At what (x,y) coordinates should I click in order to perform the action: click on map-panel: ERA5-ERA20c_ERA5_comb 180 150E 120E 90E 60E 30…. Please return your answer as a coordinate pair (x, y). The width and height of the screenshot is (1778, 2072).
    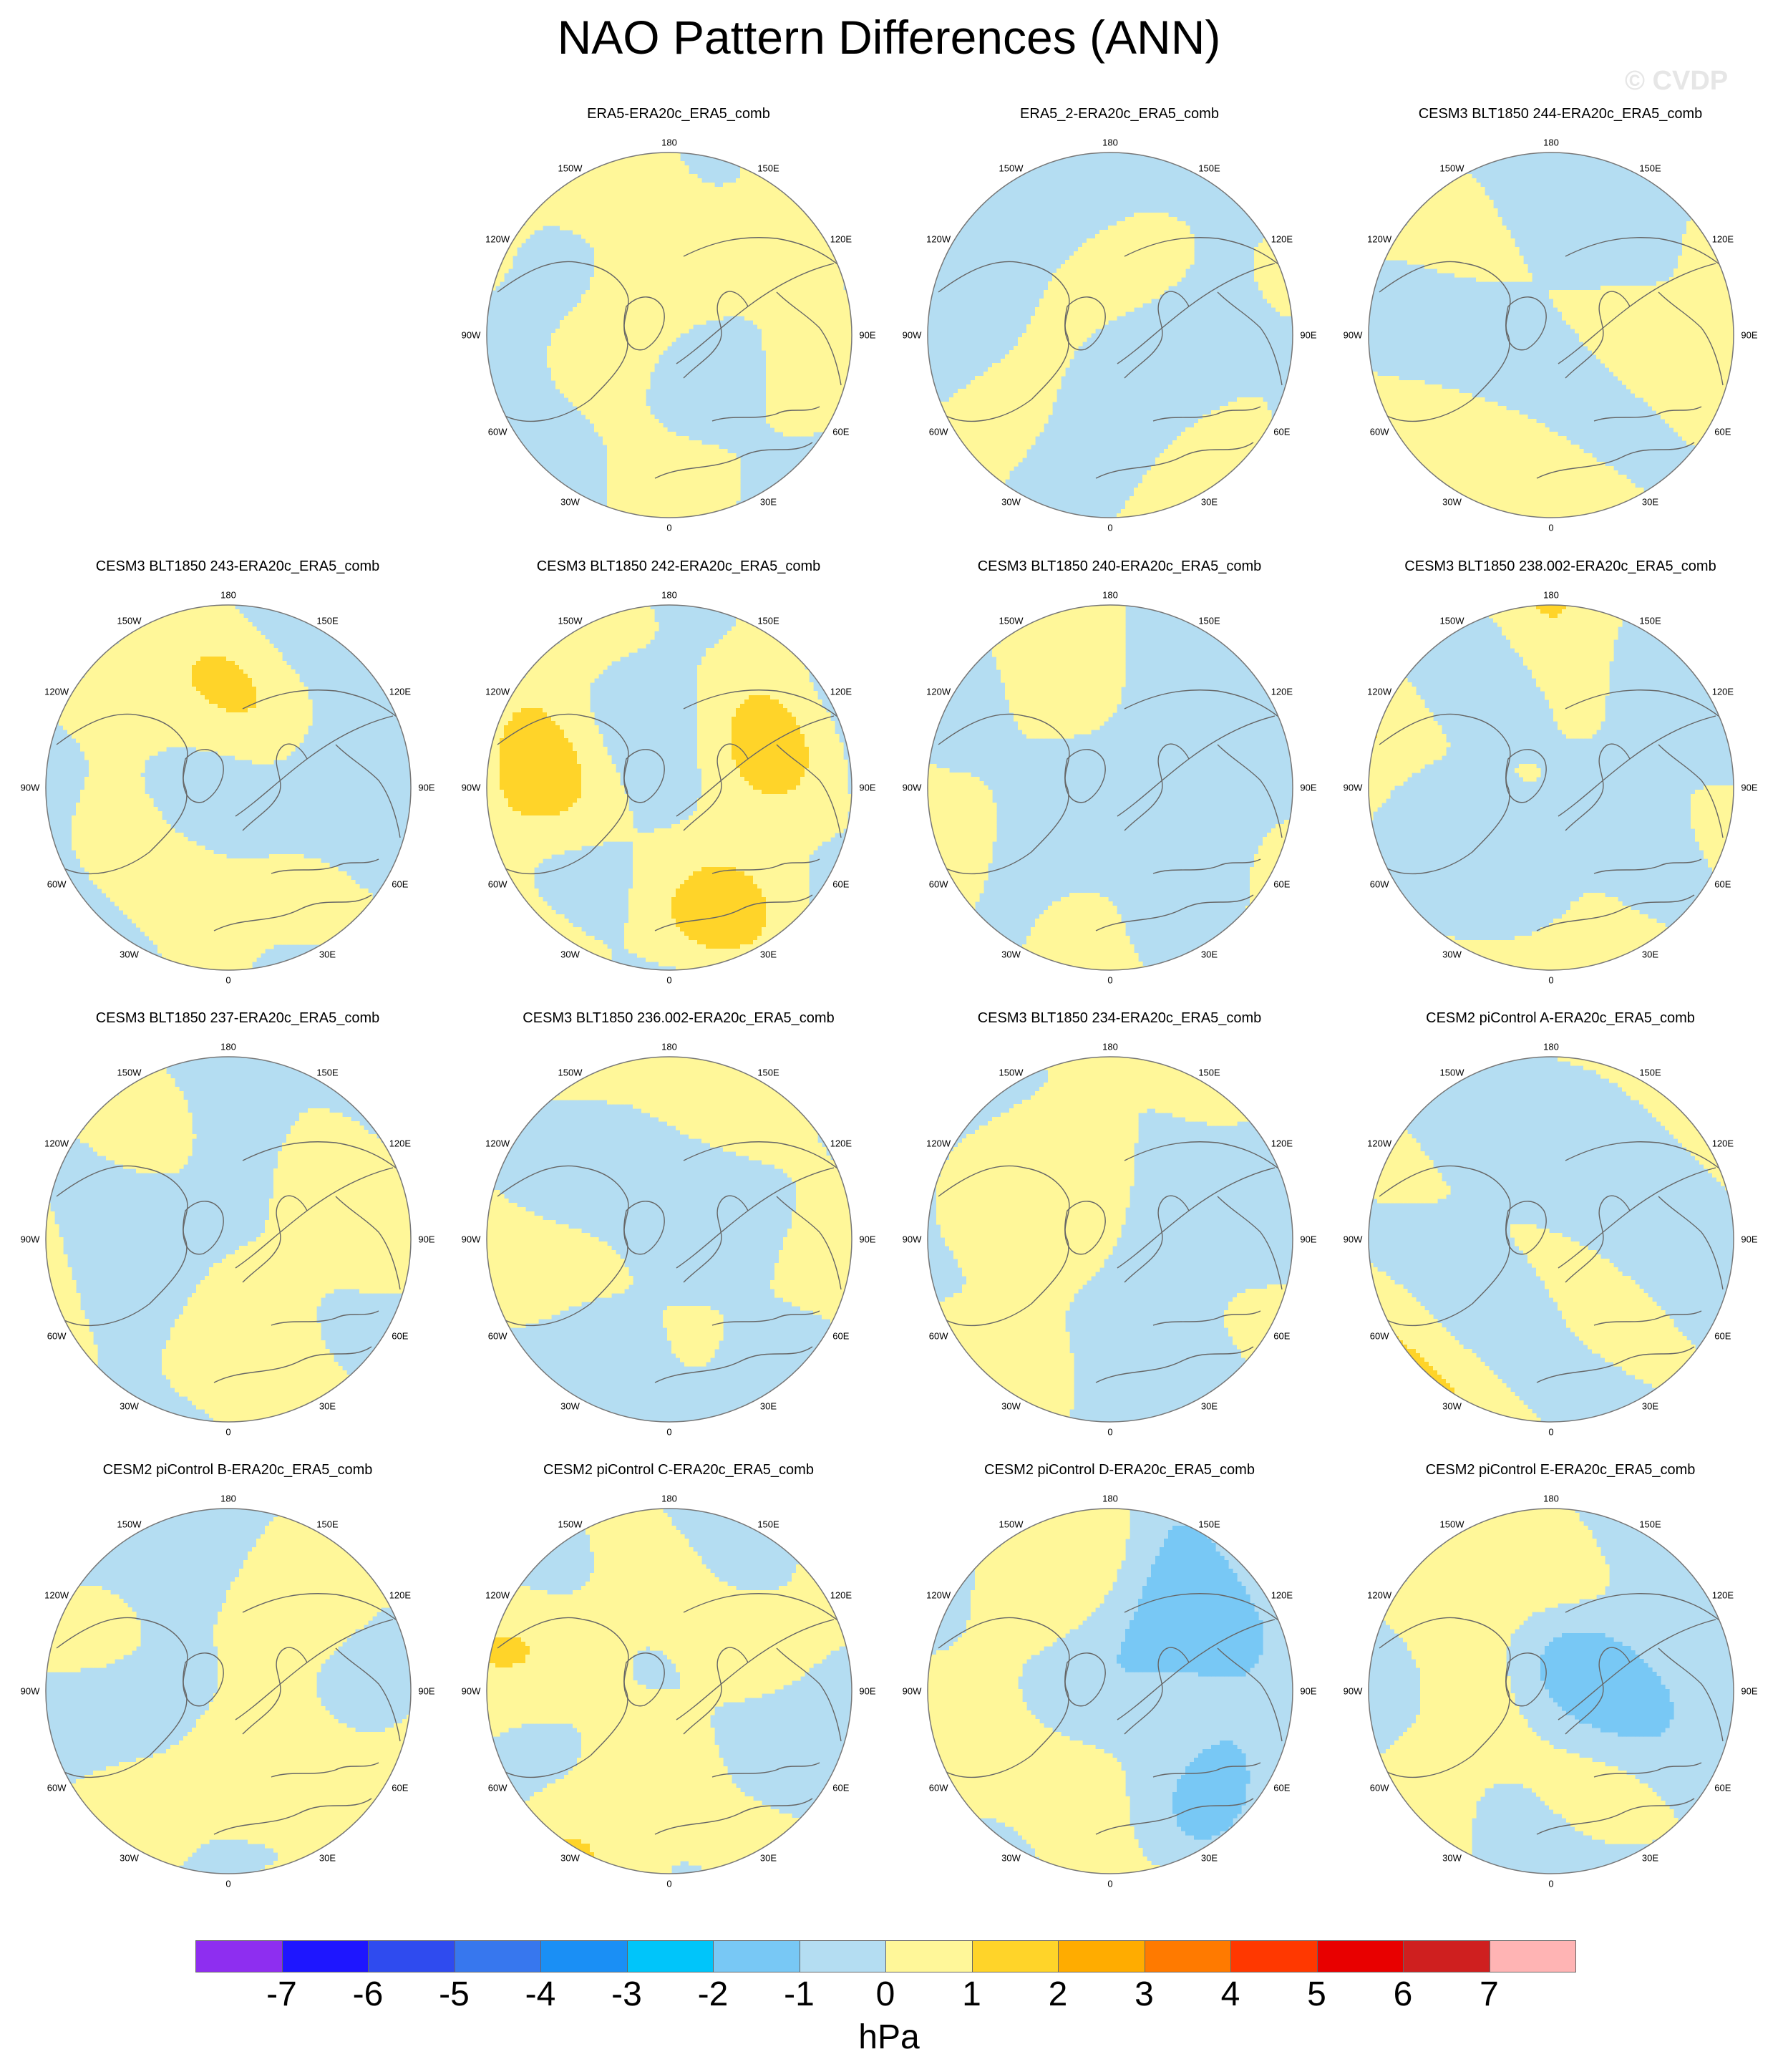
    Looking at the image, I should click on (677, 321).